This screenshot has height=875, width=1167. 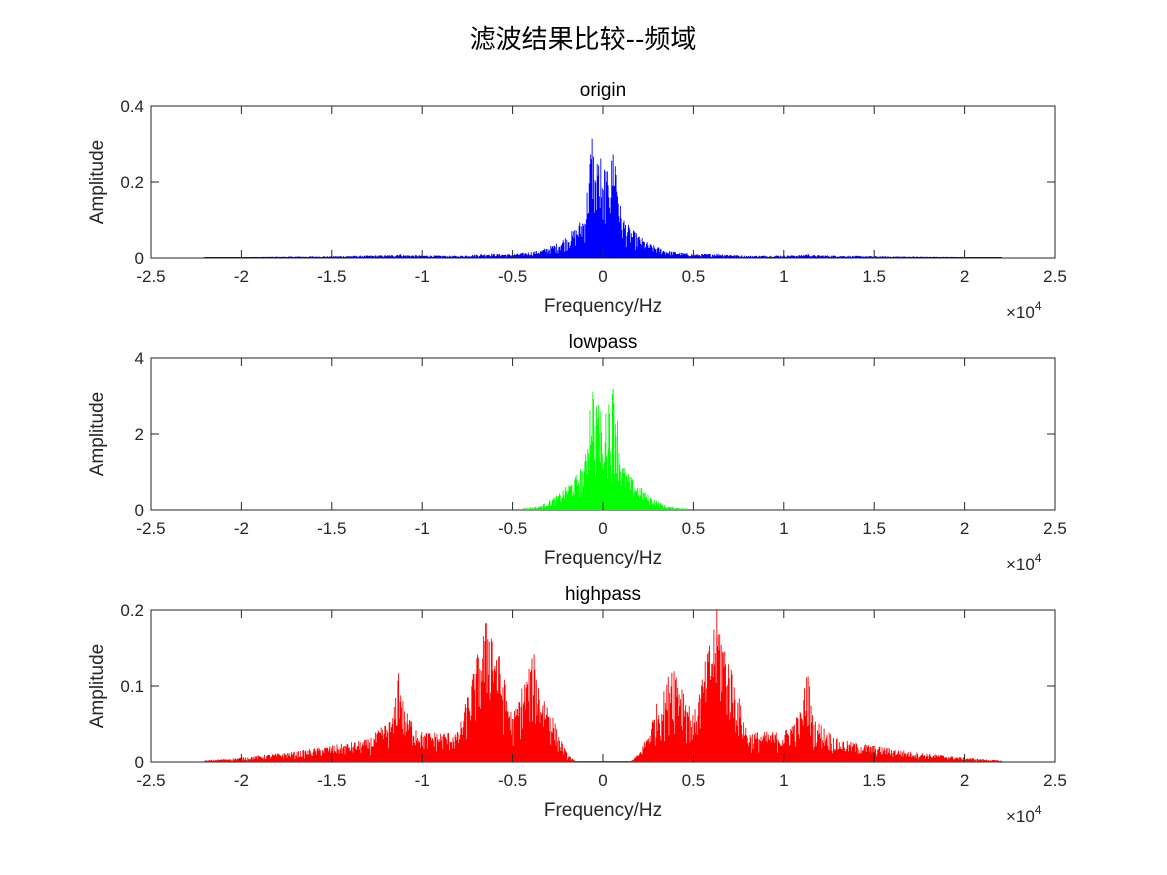 I want to click on axes-box, so click(x=603, y=686).